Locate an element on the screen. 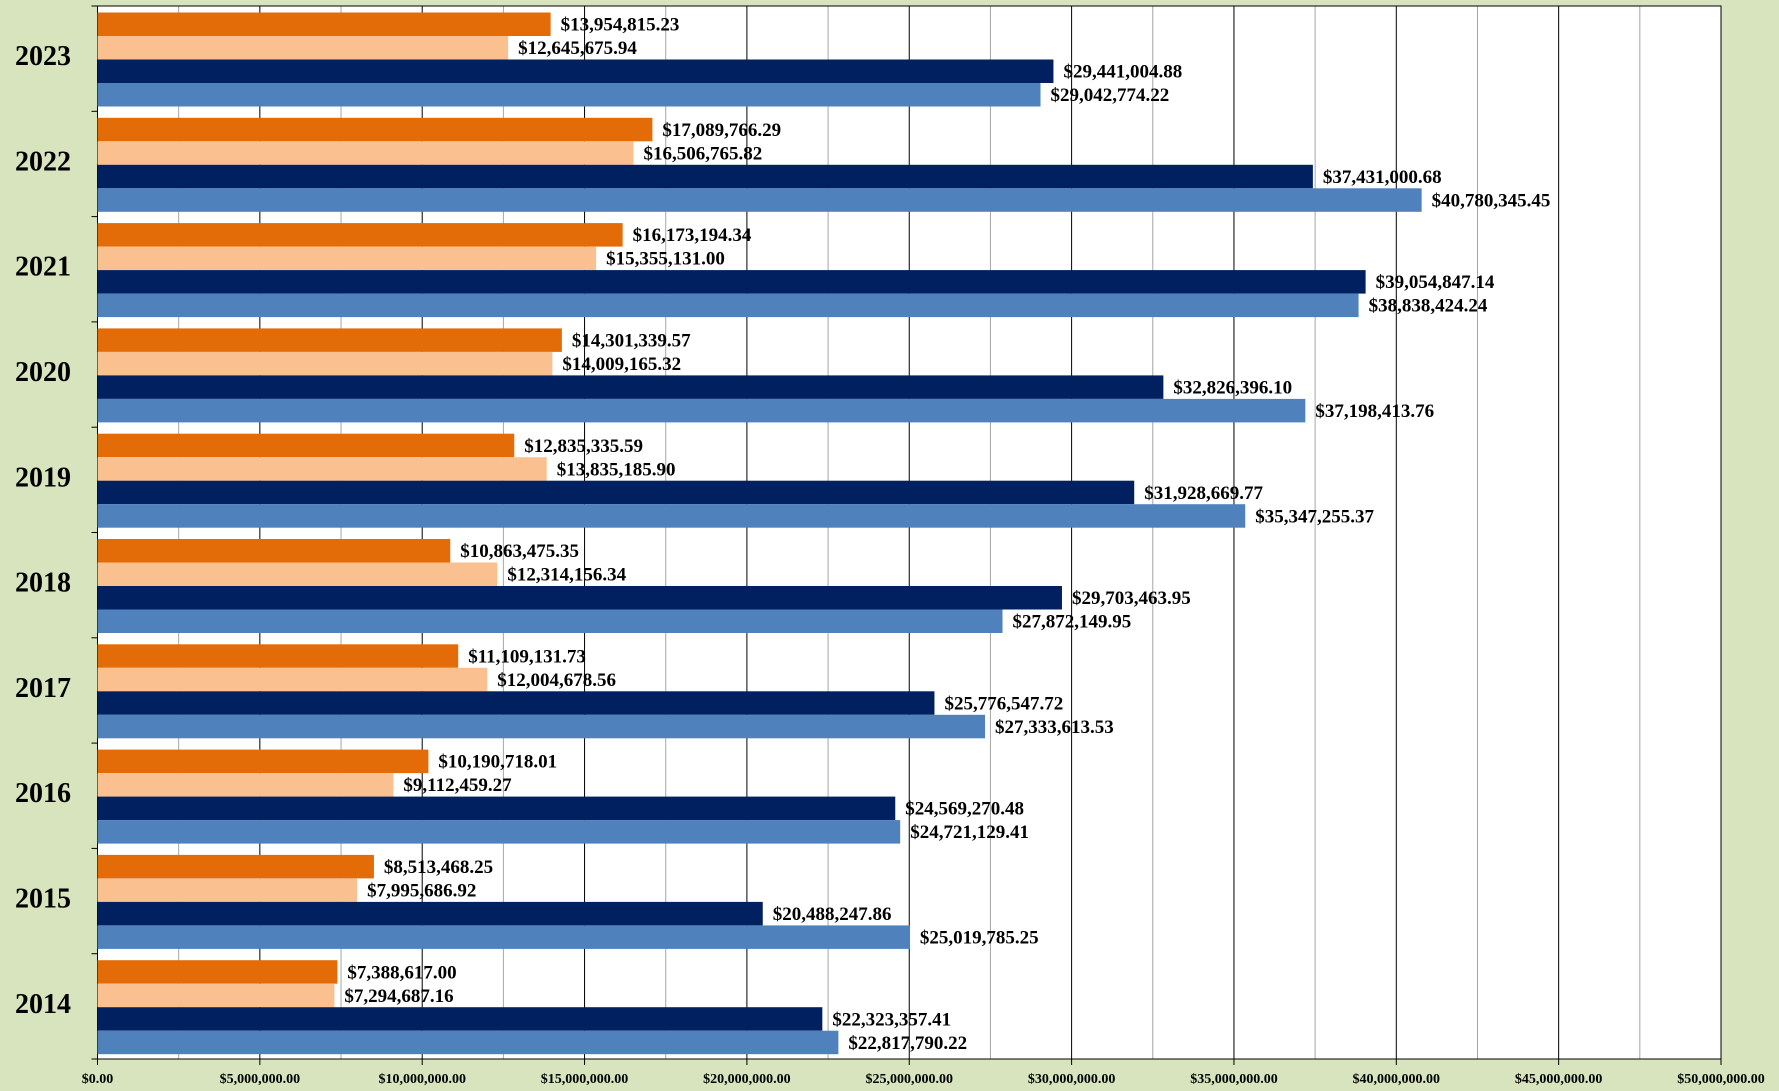  x-tick-label: $15,000,000.00 is located at coordinates (585, 1079).